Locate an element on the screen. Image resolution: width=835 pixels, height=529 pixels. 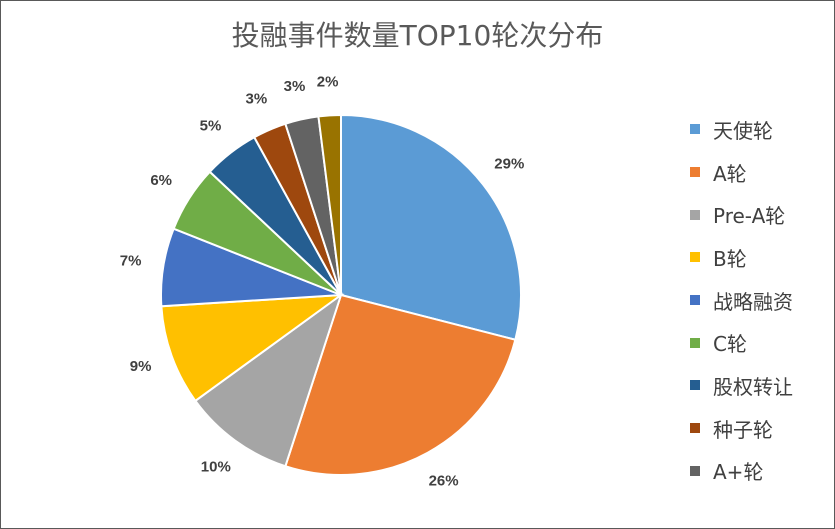
chart-title: 投融事件数量TOP10轮次分布 is located at coordinates (417, 35).